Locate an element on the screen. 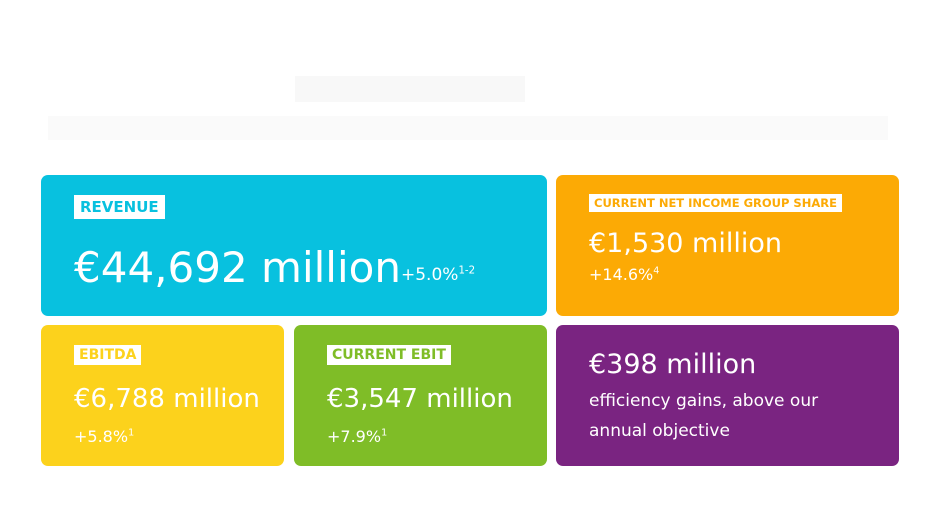 Image resolution: width=940 pixels, height=529 pixels. ebit-card: CURRENT EBIT €3,547 million +7.9%1 is located at coordinates (420, 395).